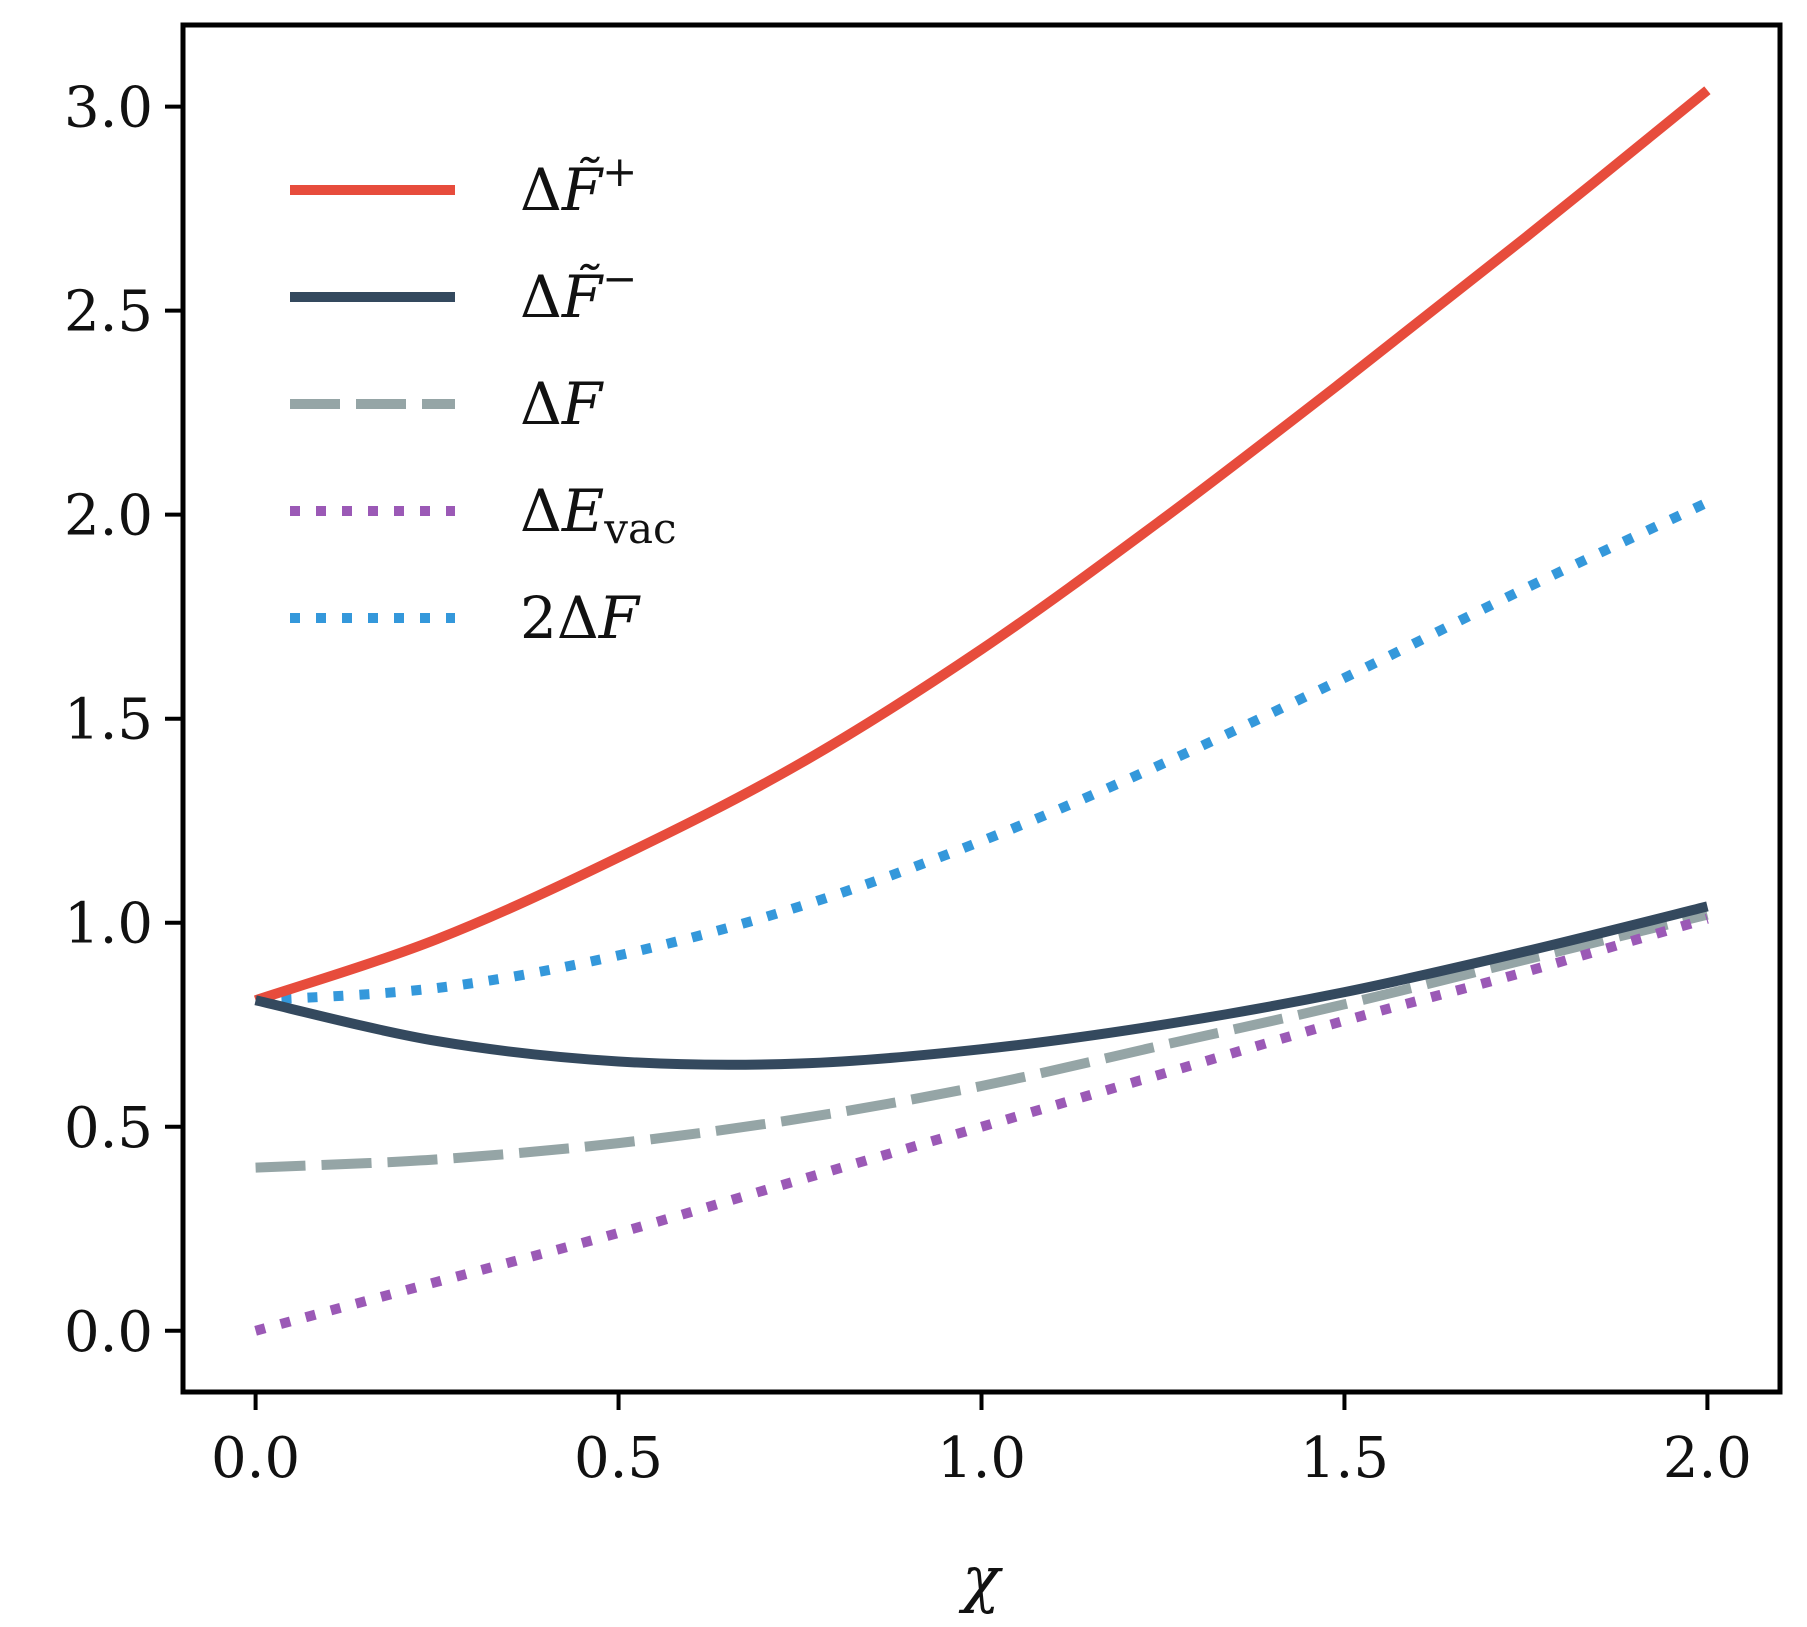  I want to click on legend-label-4: 2ΔF, so click(580, 618).